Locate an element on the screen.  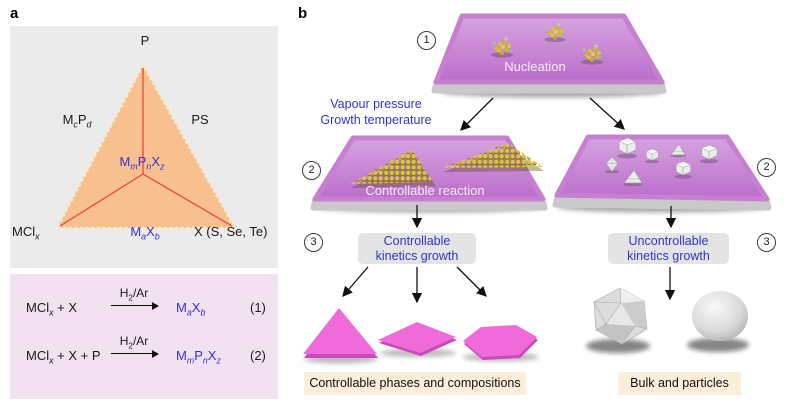
panel-a-label: a is located at coordinates (14, 13).